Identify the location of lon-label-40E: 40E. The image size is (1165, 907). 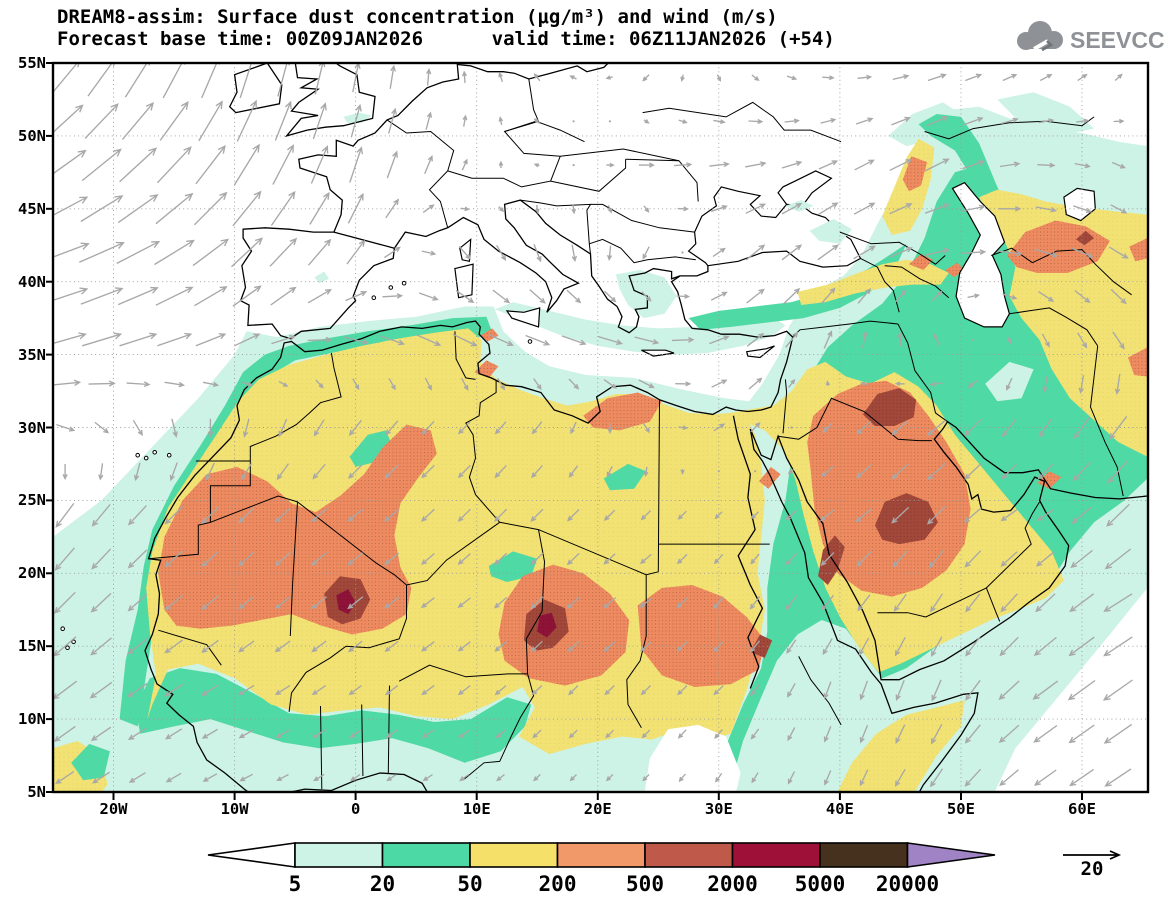
(839, 809).